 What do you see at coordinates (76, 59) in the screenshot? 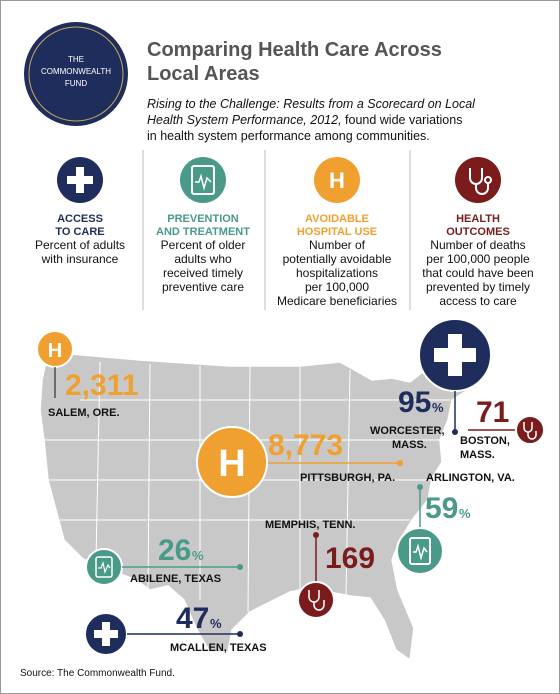
I see `logo-text: THE` at bounding box center [76, 59].